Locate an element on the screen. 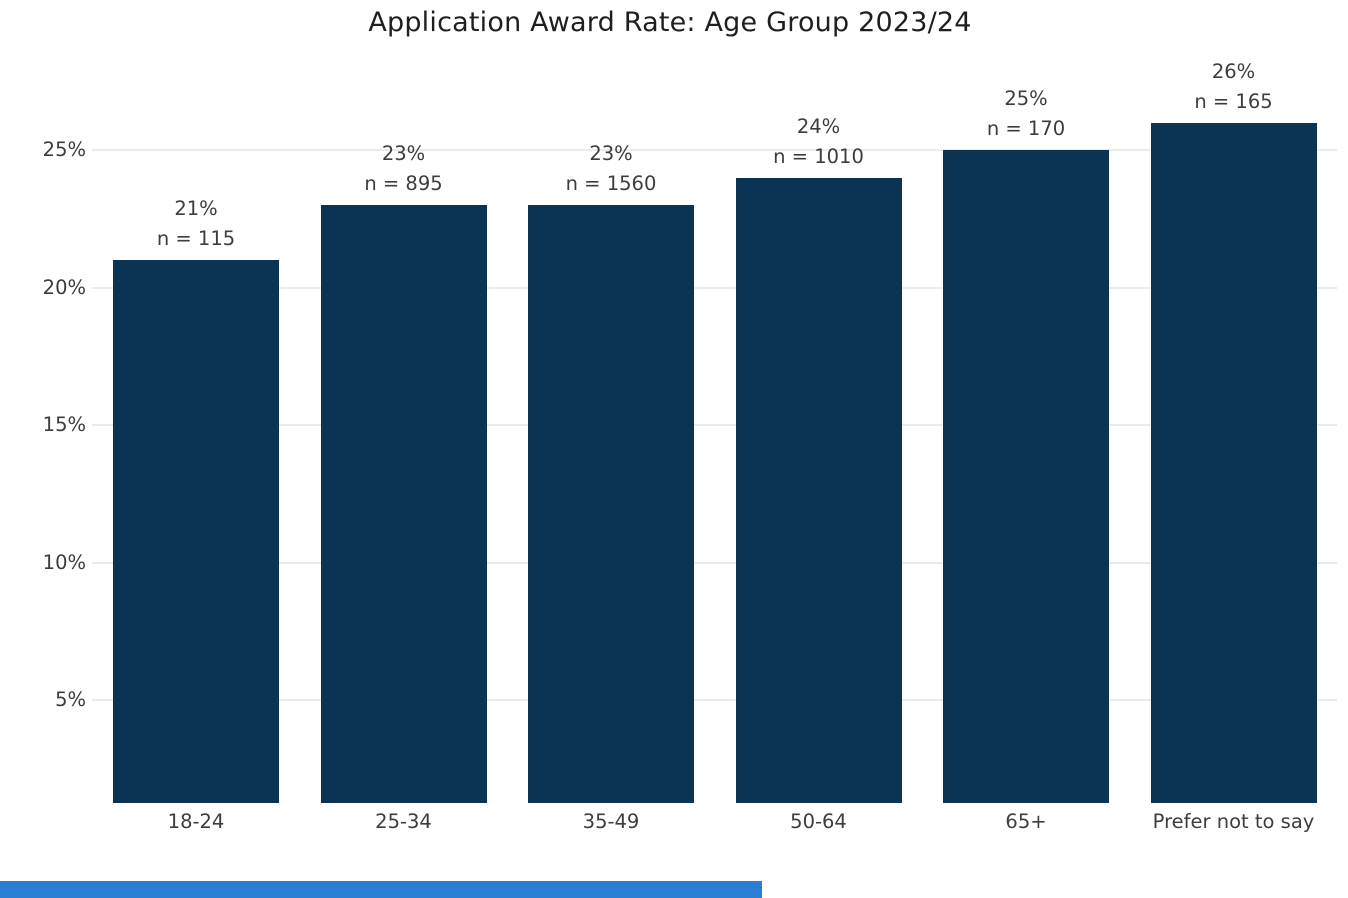  bar-n-label: n = 170 is located at coordinates (1026, 128).